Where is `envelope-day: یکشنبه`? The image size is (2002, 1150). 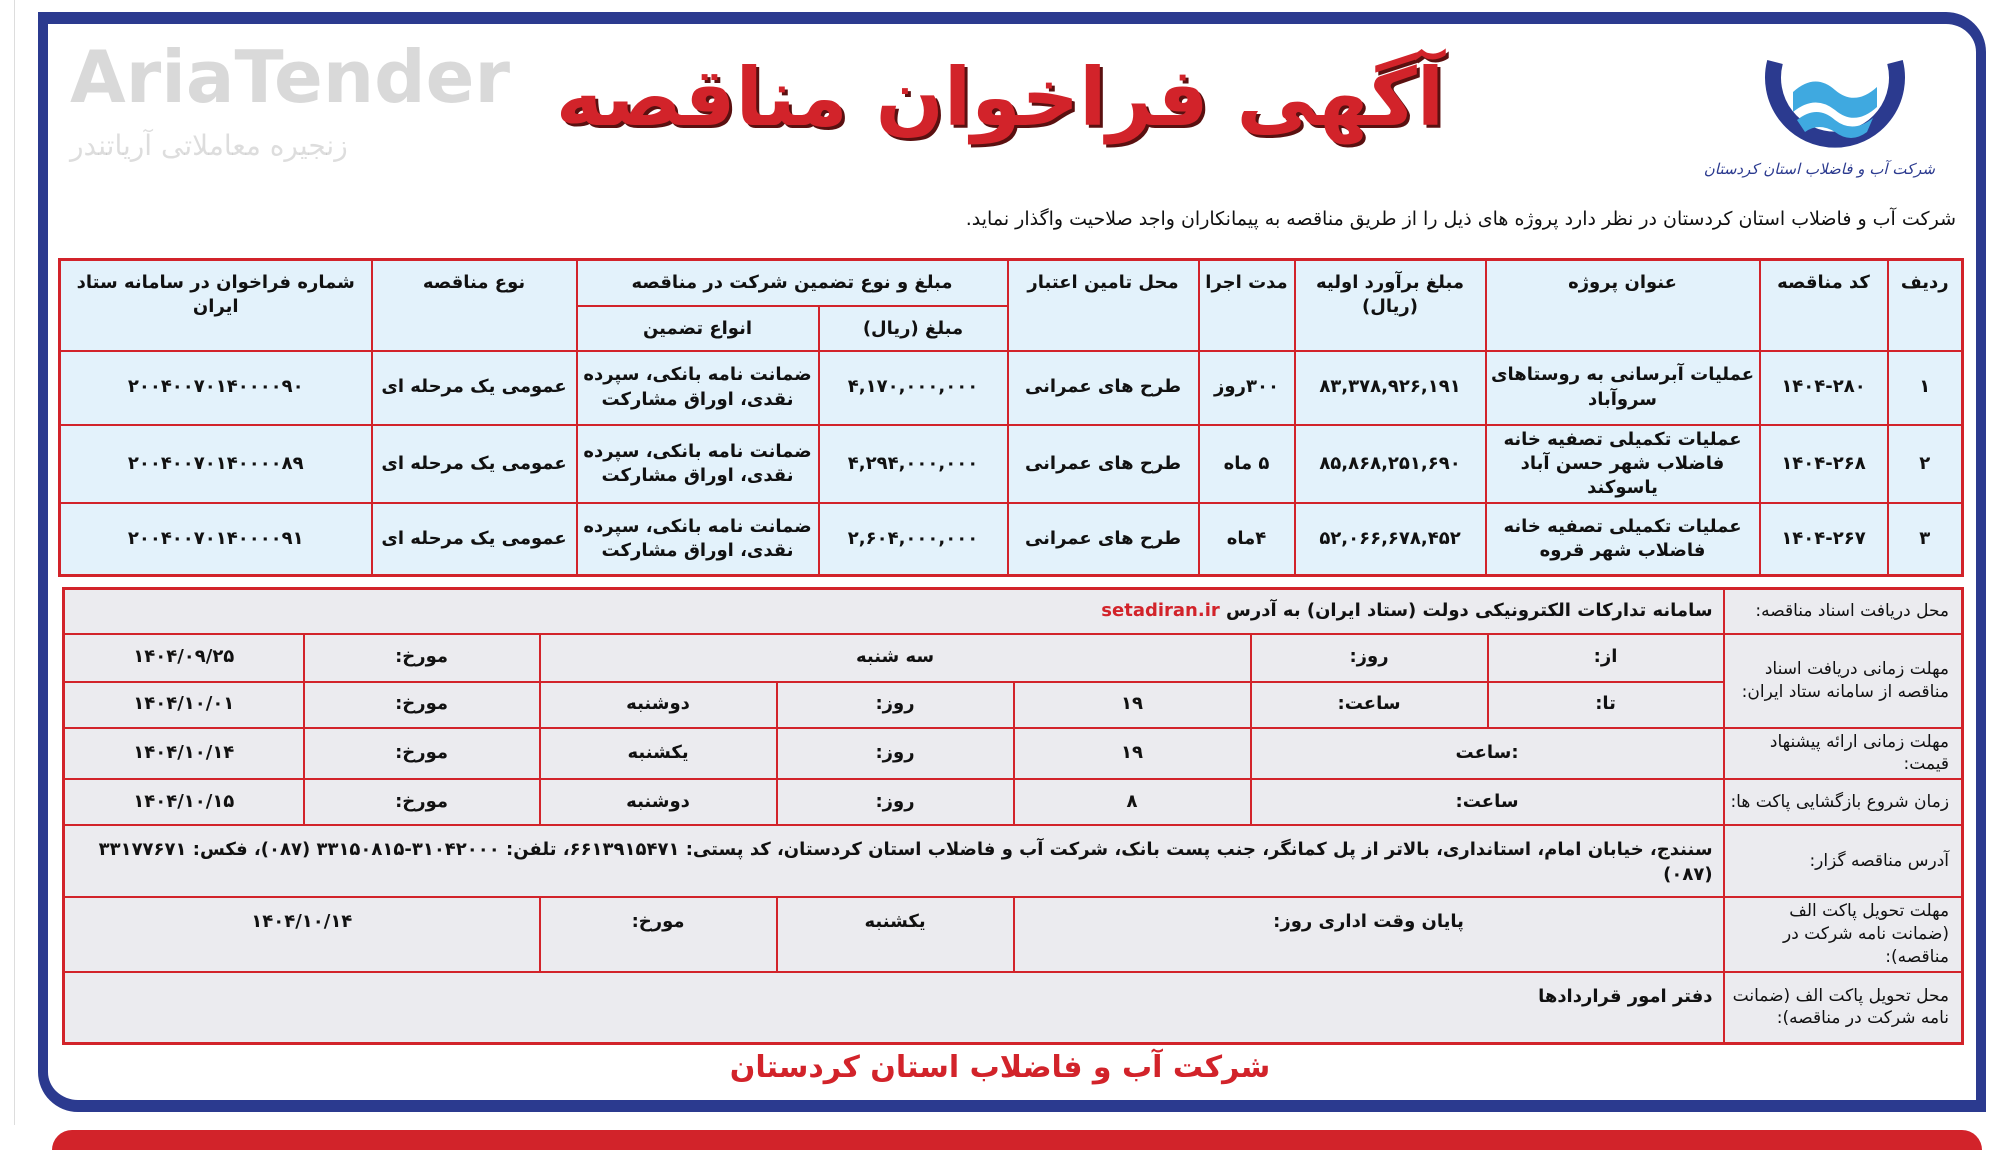 envelope-day: یکشنبه is located at coordinates (895, 935).